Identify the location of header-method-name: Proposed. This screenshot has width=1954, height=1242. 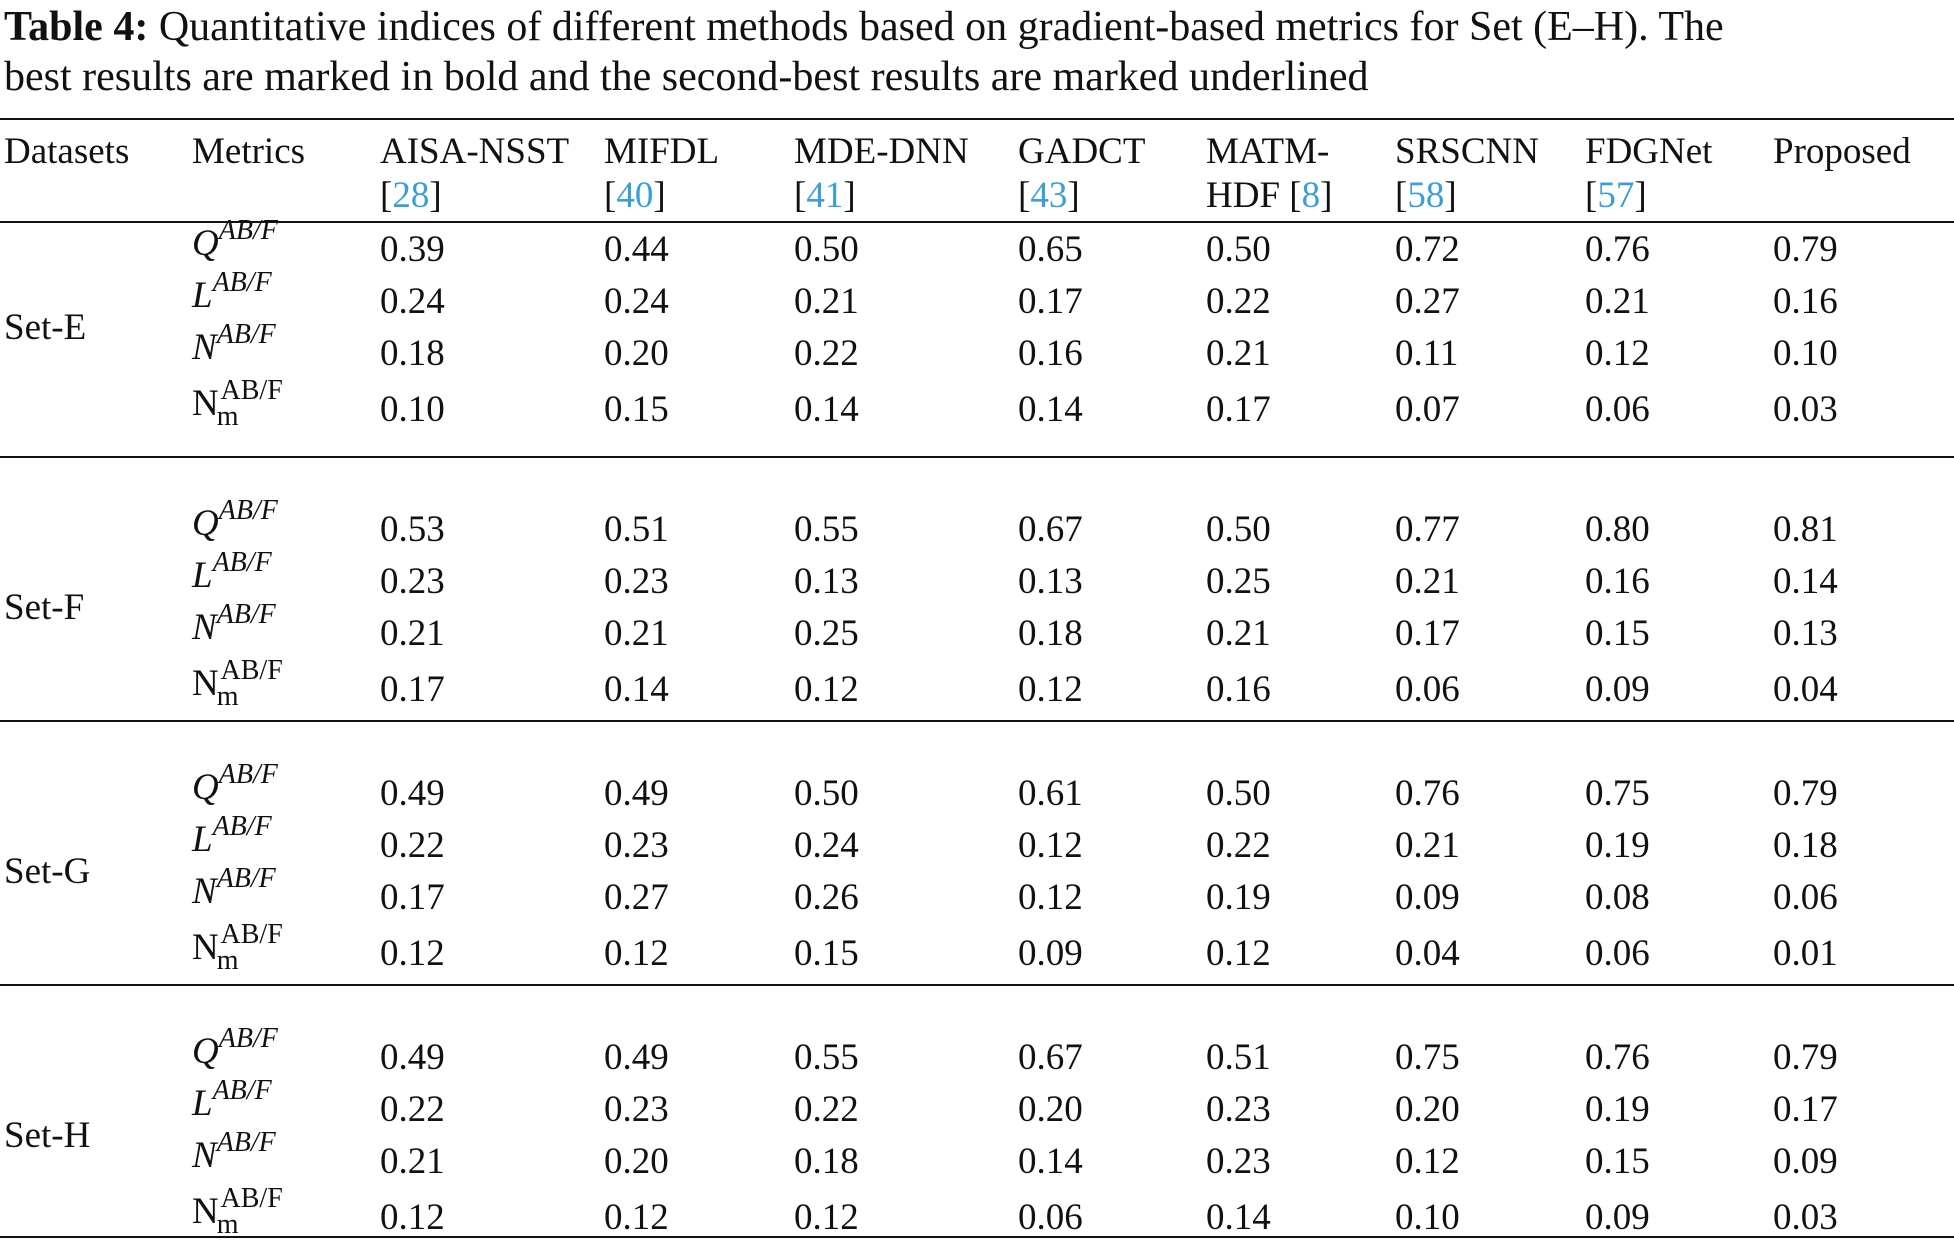
(1842, 151).